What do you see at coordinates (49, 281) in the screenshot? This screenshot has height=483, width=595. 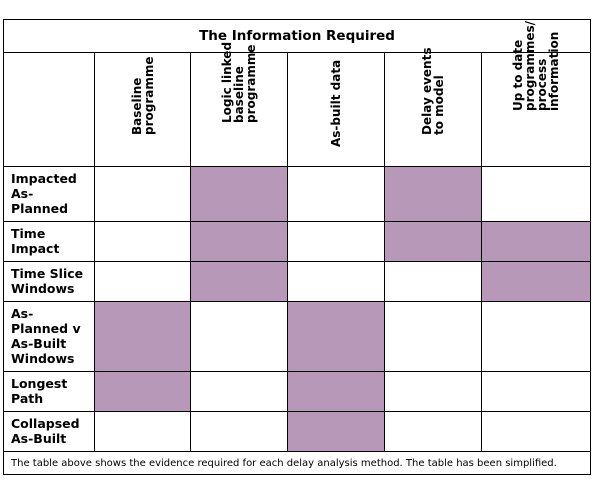 I see `method-label: Time Slice Windows` at bounding box center [49, 281].